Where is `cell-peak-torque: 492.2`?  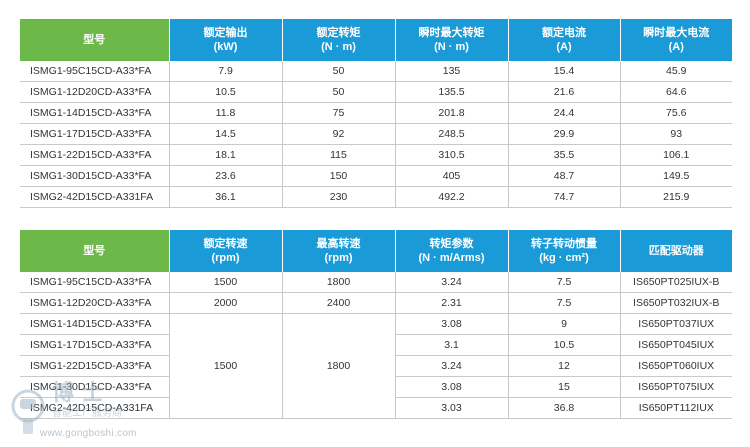
cell-peak-torque: 492.2 is located at coordinates (452, 197).